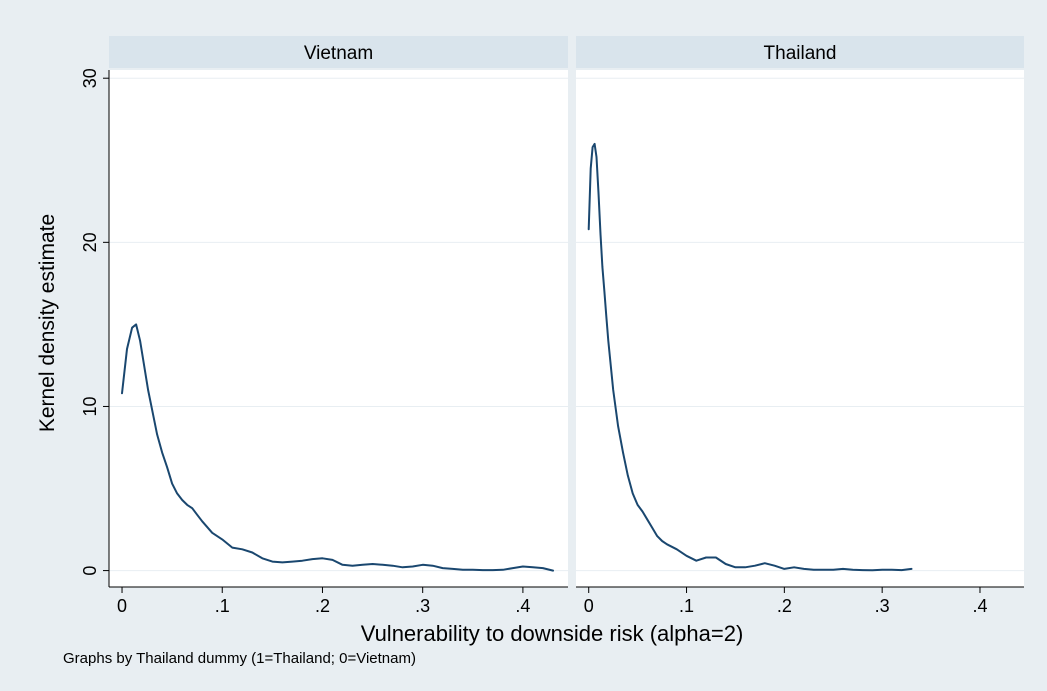 The image size is (1047, 691). I want to click on panel-title-vietnam: Vietnam, so click(338, 53).